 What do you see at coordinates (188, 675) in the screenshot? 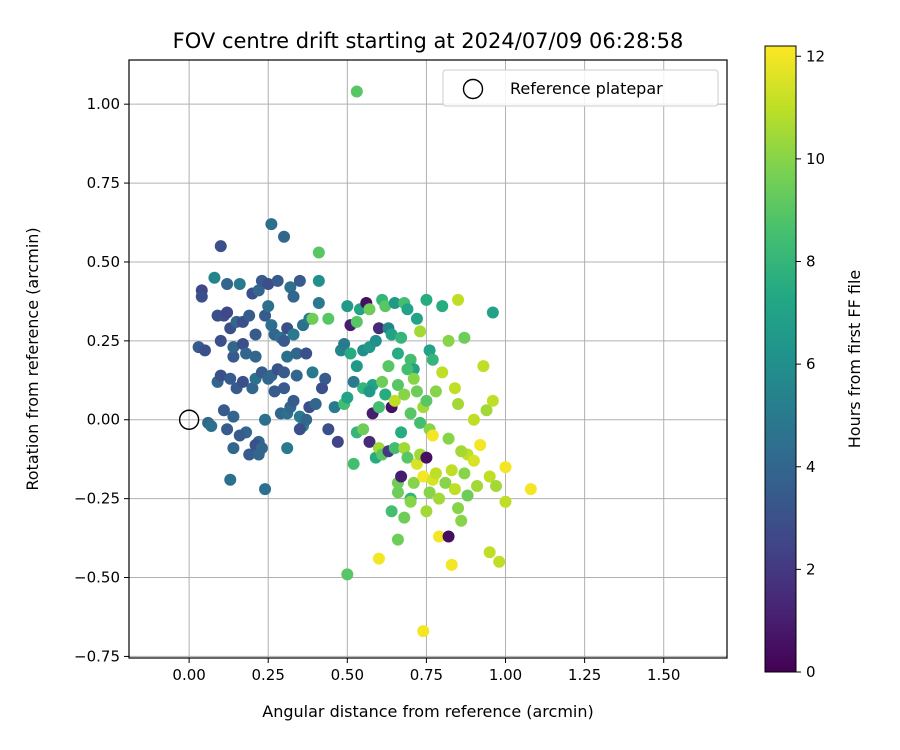
I see `x-tick-label: 0.00` at bounding box center [188, 675].